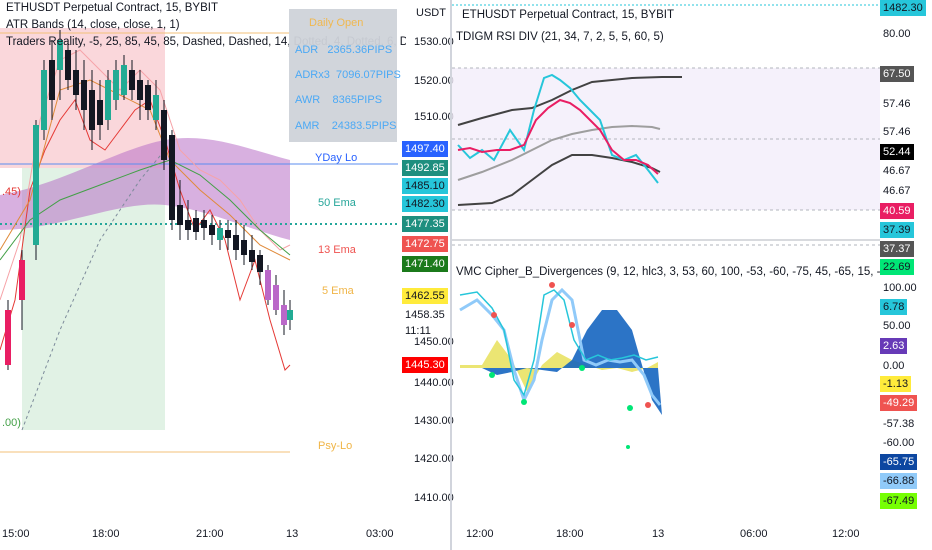  What do you see at coordinates (899, 424) in the screenshot?
I see `vmc-axis-tag: -57.38` at bounding box center [899, 424].